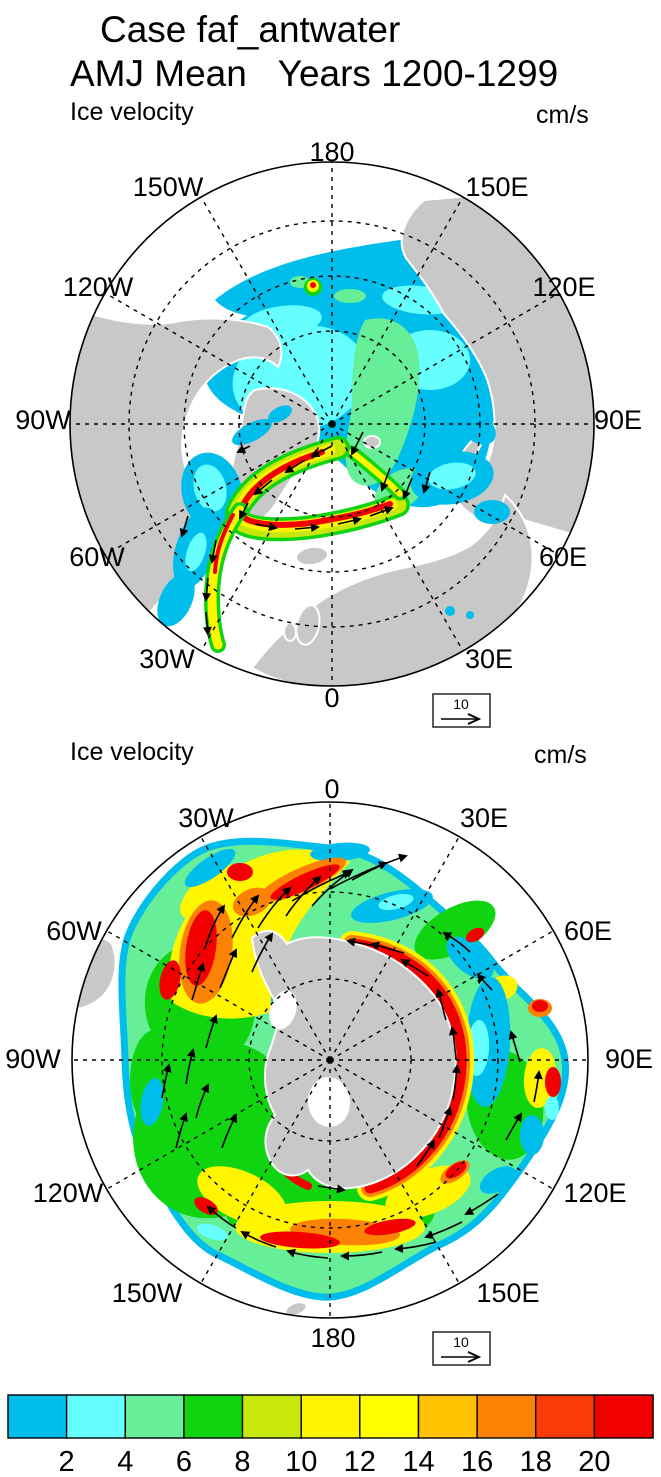 The height and width of the screenshot is (1477, 661). What do you see at coordinates (372, 442) in the screenshot?
I see `svalbard` at bounding box center [372, 442].